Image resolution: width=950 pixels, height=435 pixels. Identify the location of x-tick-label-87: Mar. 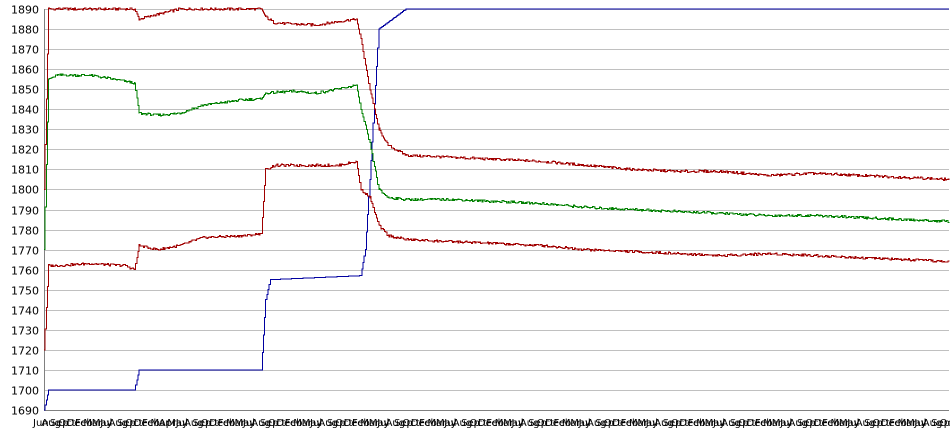
(773, 423).